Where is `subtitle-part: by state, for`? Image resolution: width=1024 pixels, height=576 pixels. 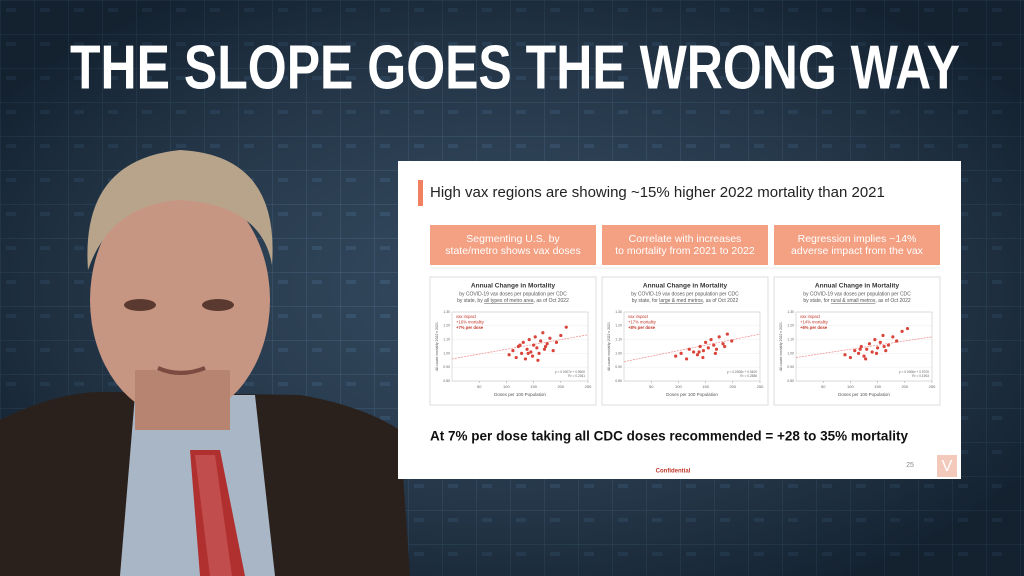
subtitle-part: by state, for is located at coordinates (817, 301).